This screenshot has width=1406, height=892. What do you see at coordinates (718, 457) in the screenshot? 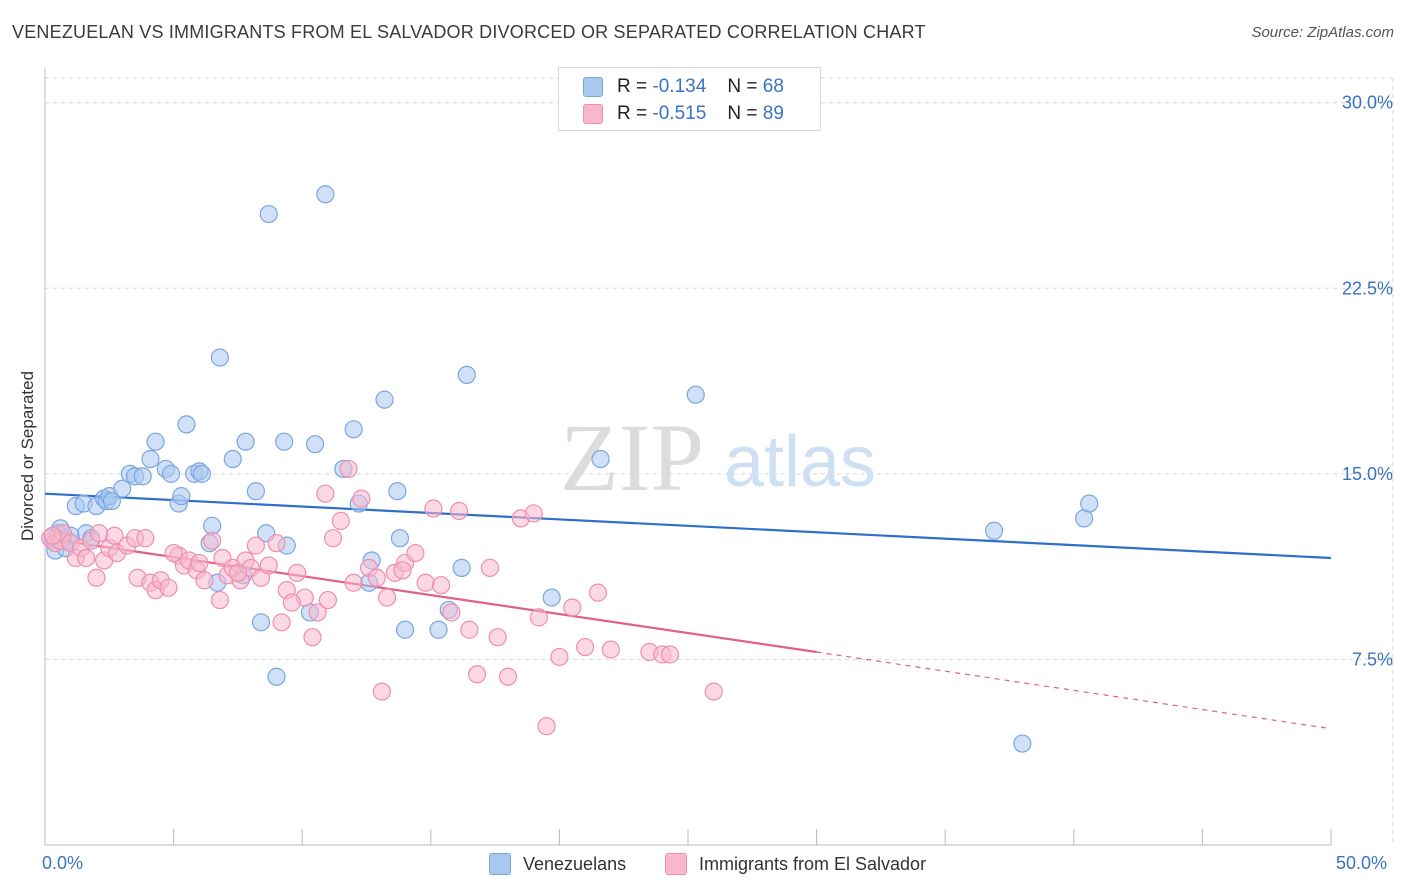
I see `watermark: ZIP atlas` at bounding box center [718, 457].